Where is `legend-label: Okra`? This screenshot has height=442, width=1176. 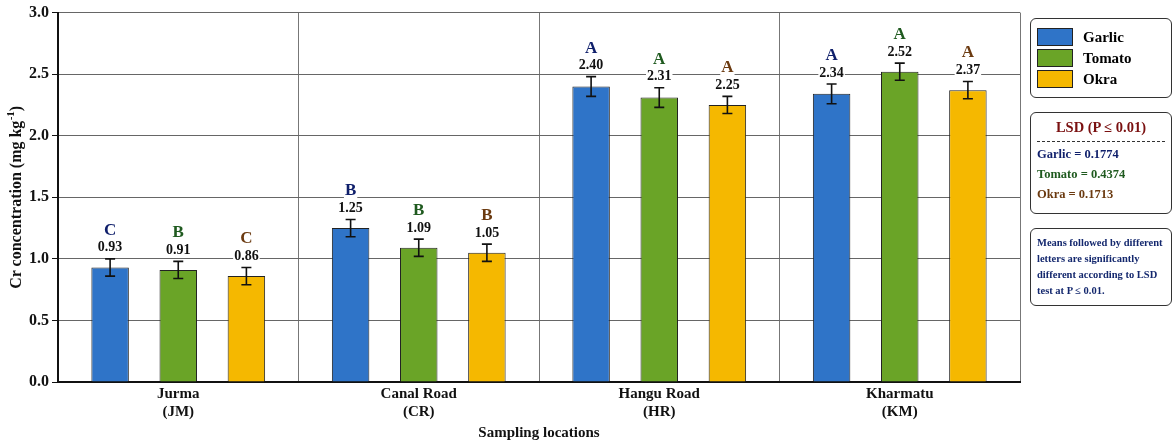
legend-label: Okra is located at coordinates (1100, 79).